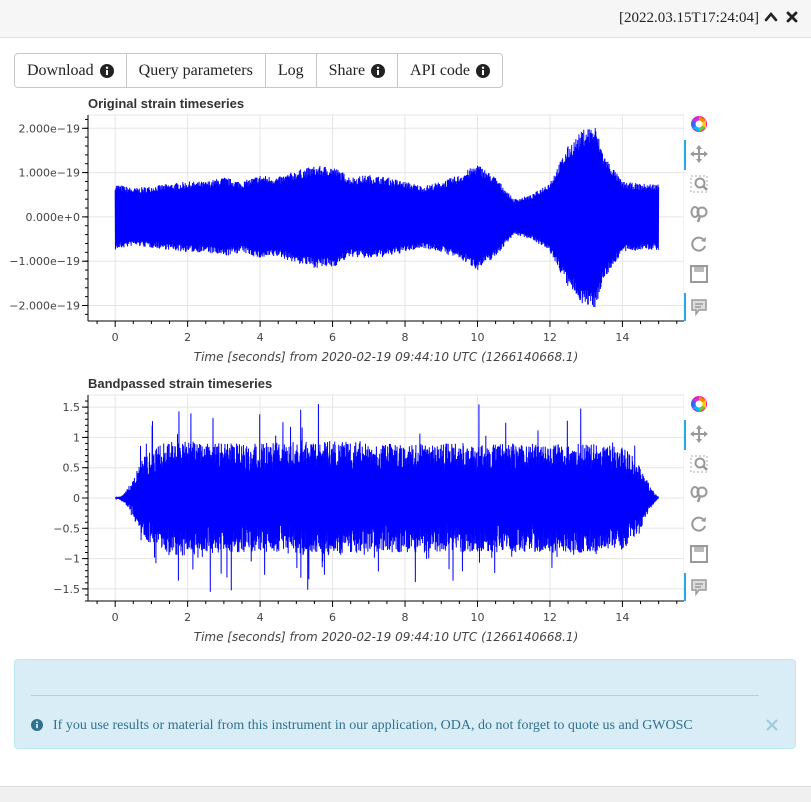 This screenshot has width=811, height=802. What do you see at coordinates (66, 528) in the screenshot?
I see `y-tick-label: −0.5` at bounding box center [66, 528].